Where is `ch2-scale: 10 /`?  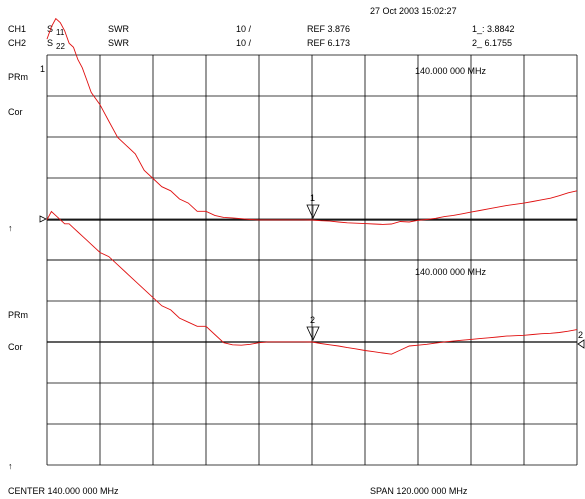 ch2-scale: 10 / is located at coordinates (244, 43).